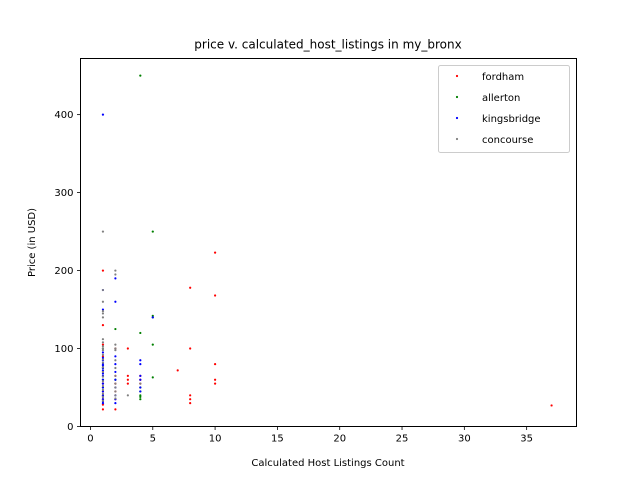 This screenshot has width=640, height=480. I want to click on legend-label: kingsbridge, so click(511, 119).